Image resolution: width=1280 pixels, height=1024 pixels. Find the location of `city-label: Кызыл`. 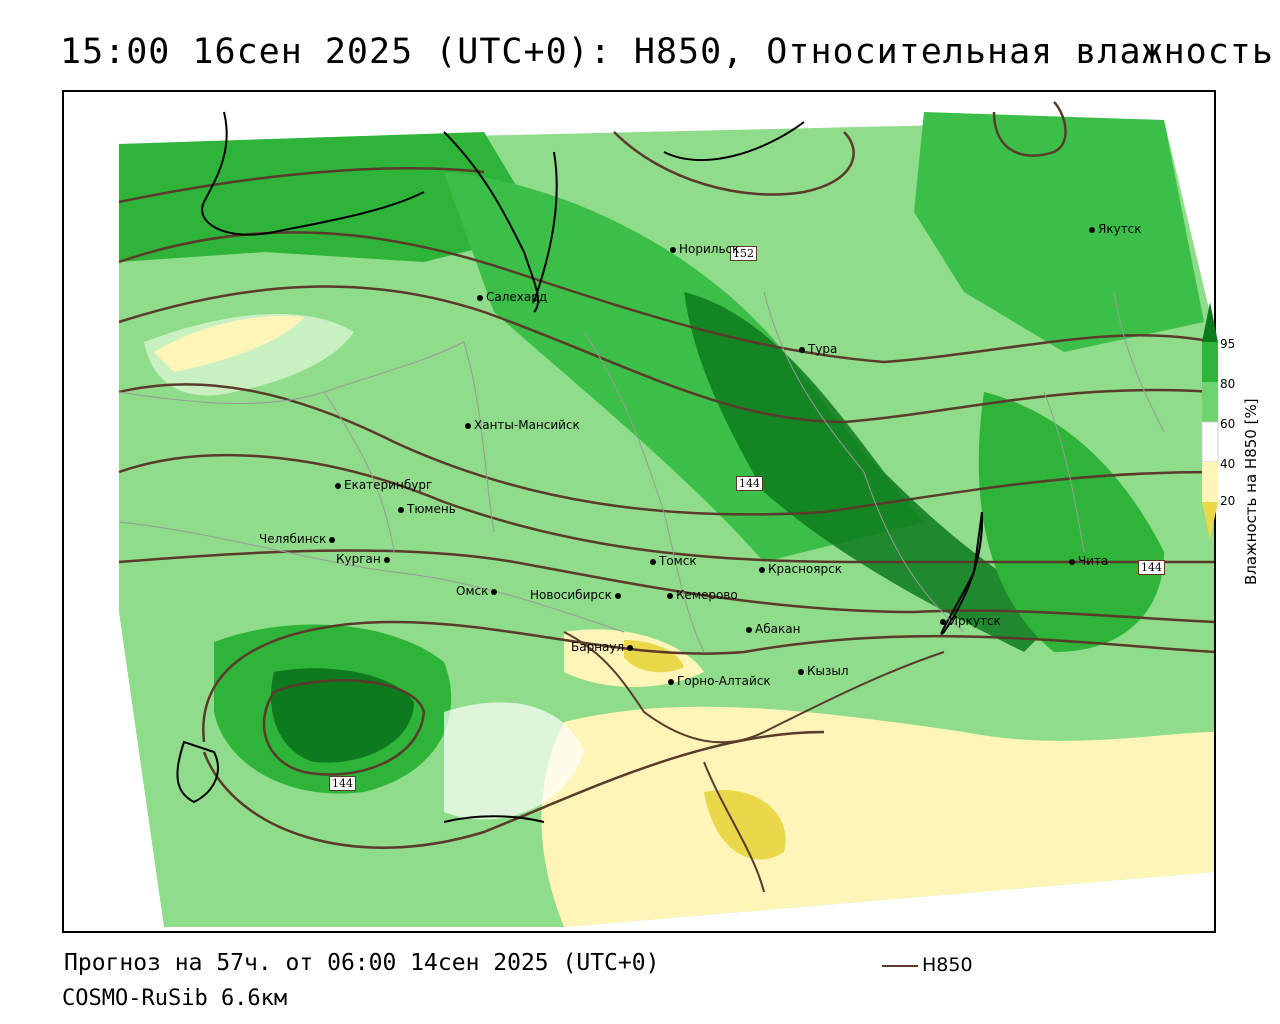

city-label: Кызыл is located at coordinates (828, 671).